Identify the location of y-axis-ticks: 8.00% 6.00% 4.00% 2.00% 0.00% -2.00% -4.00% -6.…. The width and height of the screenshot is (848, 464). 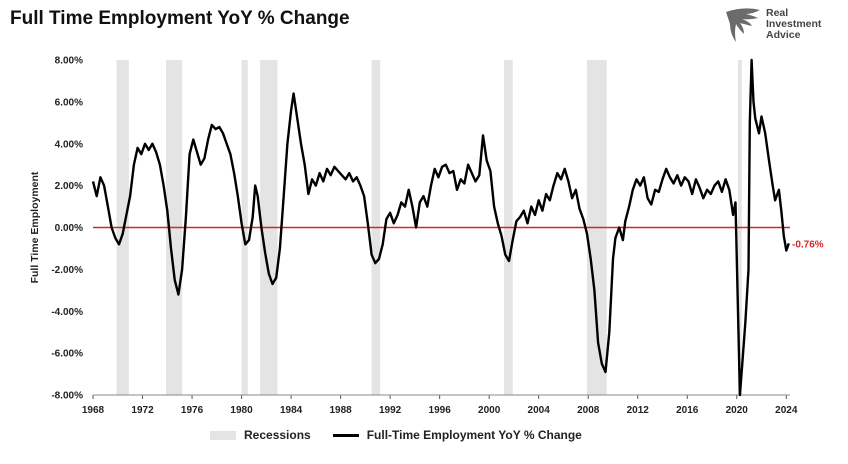
(67, 229).